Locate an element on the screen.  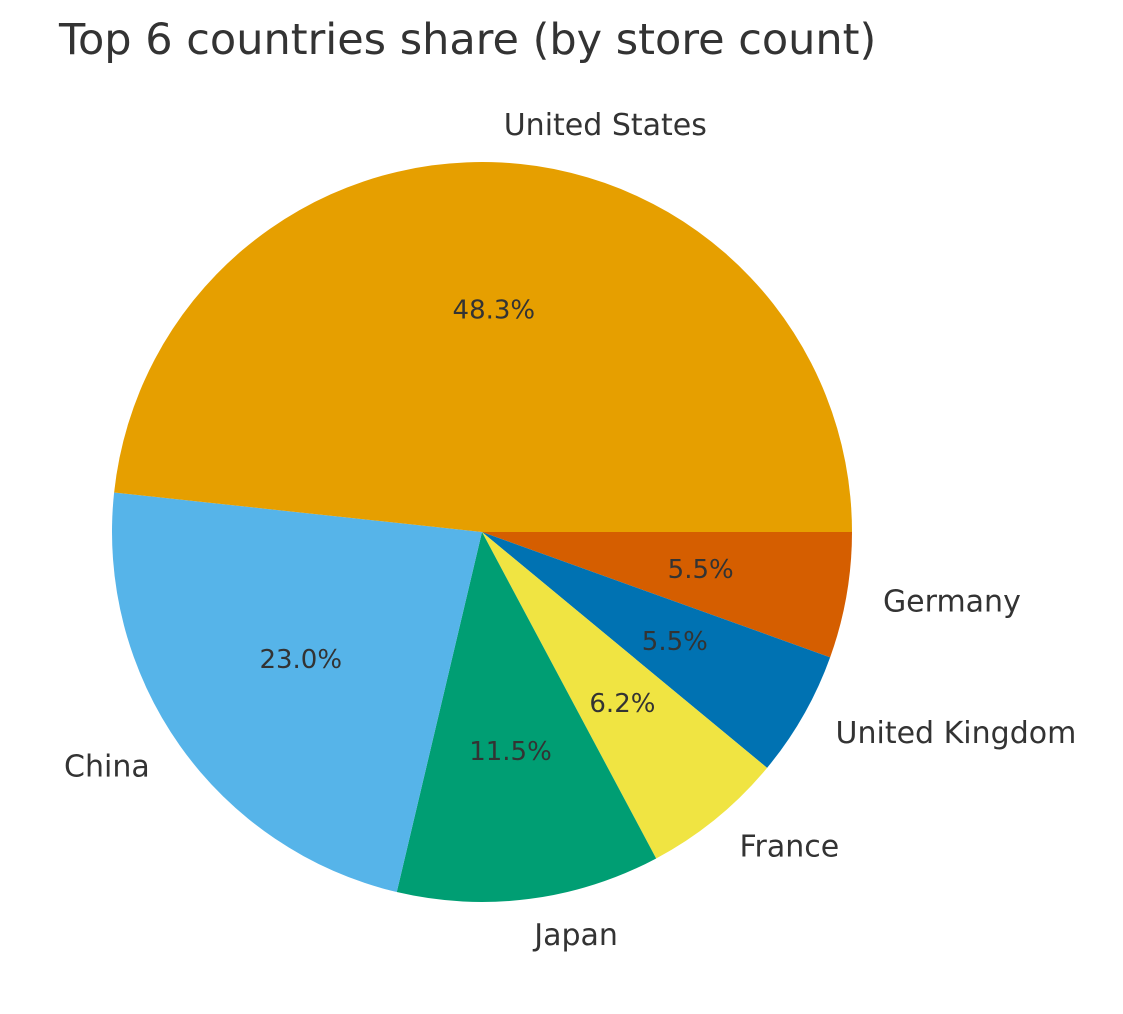
percent-label-united-states: 48.3% is located at coordinates (494, 310).